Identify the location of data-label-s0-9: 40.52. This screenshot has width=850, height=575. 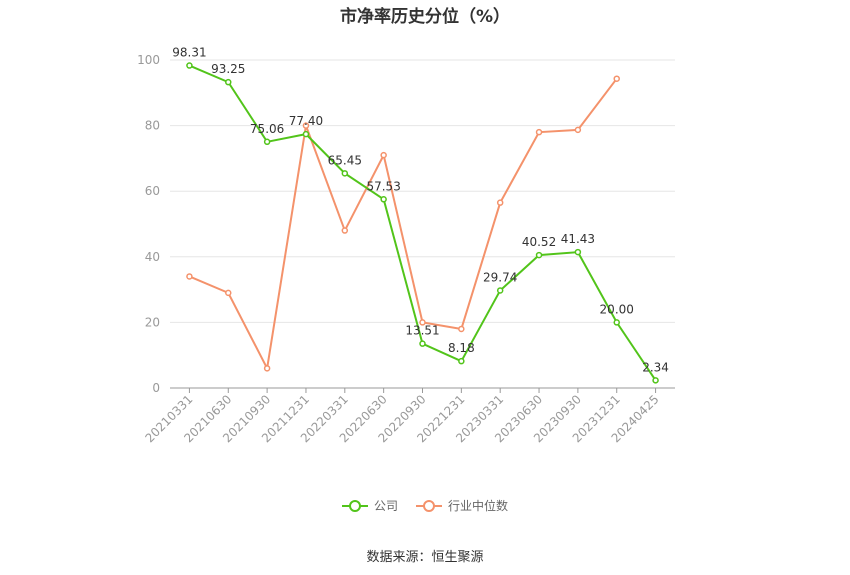
(539, 242).